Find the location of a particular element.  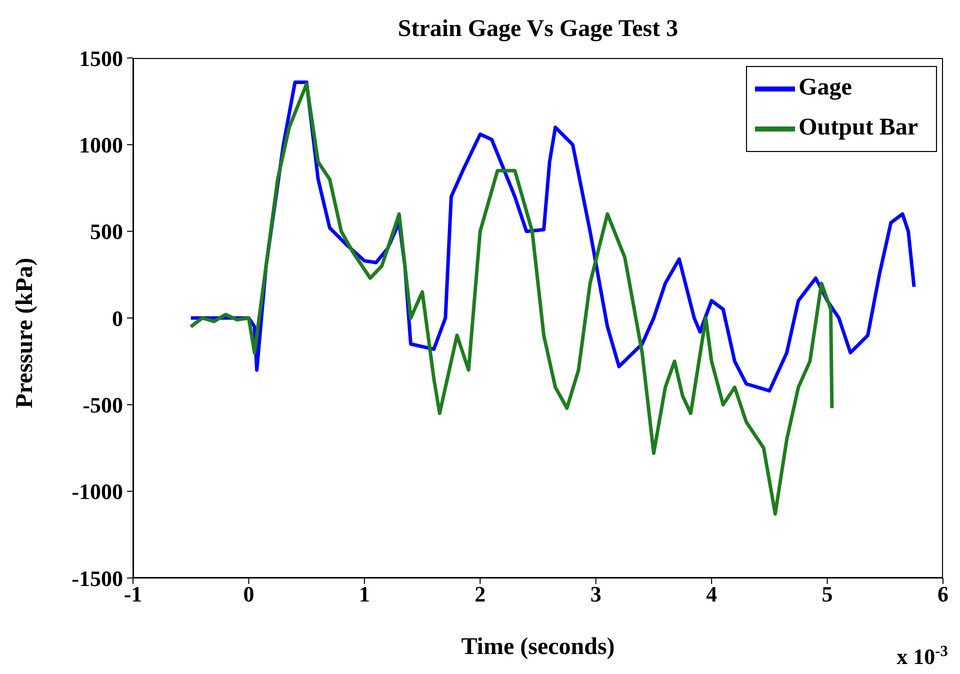

y-tick-label: -1500 is located at coordinates (97, 578).